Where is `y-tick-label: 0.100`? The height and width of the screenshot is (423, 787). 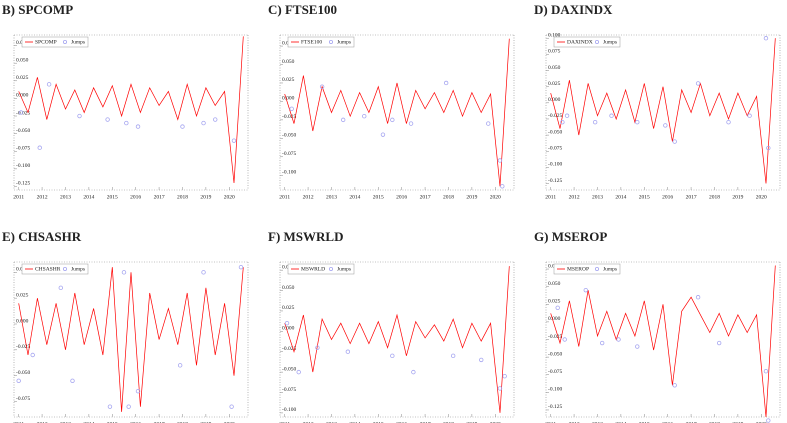 y-tick-label: 0.100 is located at coordinates (554, 35).